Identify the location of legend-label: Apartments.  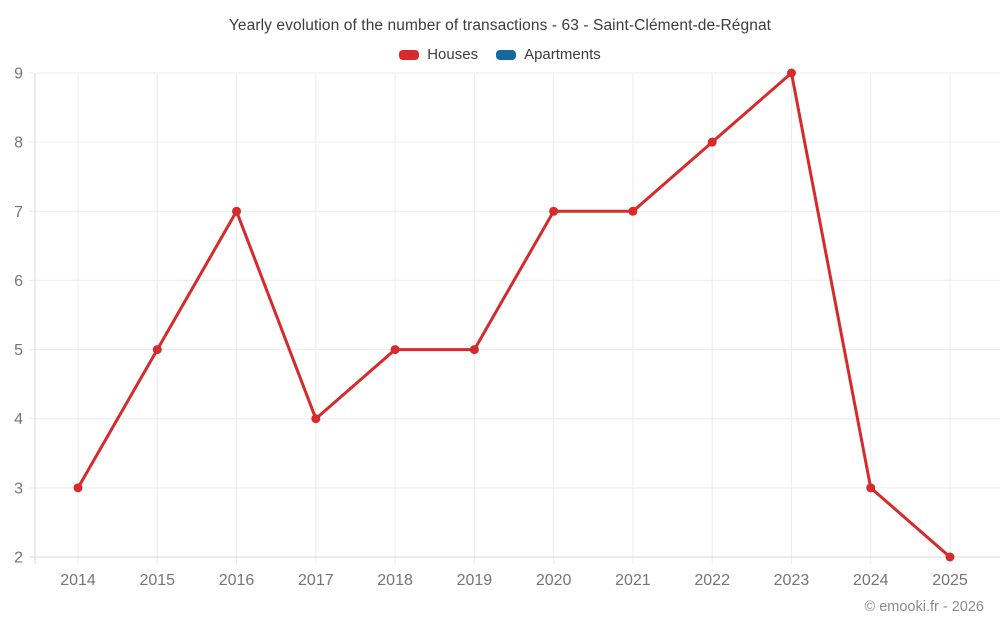
(562, 54).